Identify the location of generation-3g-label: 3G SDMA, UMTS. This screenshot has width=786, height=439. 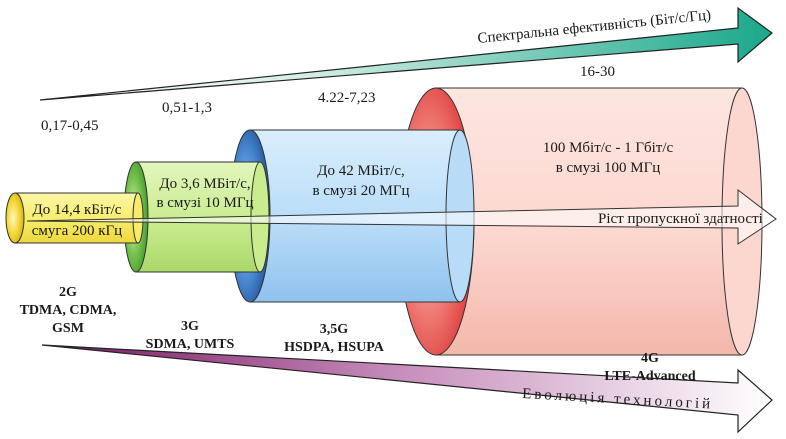
(190, 335).